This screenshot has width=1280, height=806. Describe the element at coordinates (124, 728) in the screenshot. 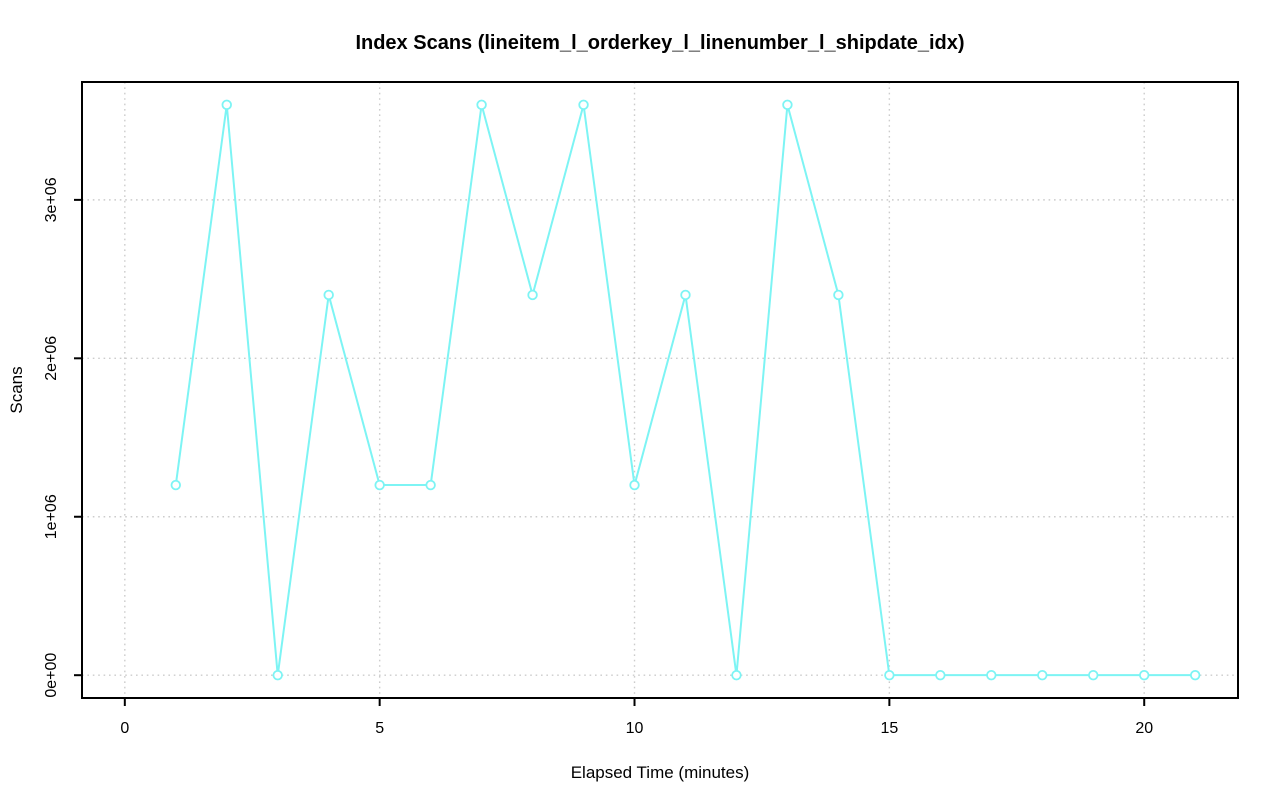

I see `x-tick-label: 0` at that location.